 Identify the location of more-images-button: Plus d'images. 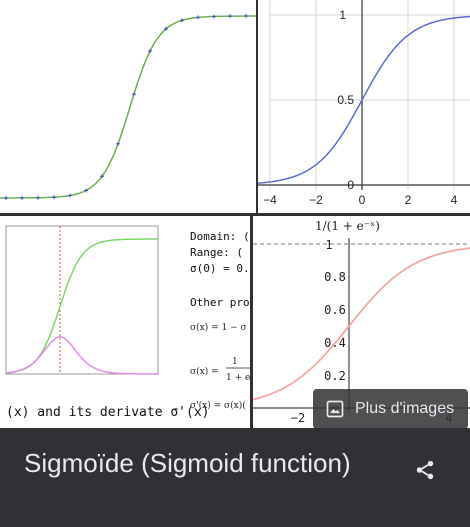
(390, 409).